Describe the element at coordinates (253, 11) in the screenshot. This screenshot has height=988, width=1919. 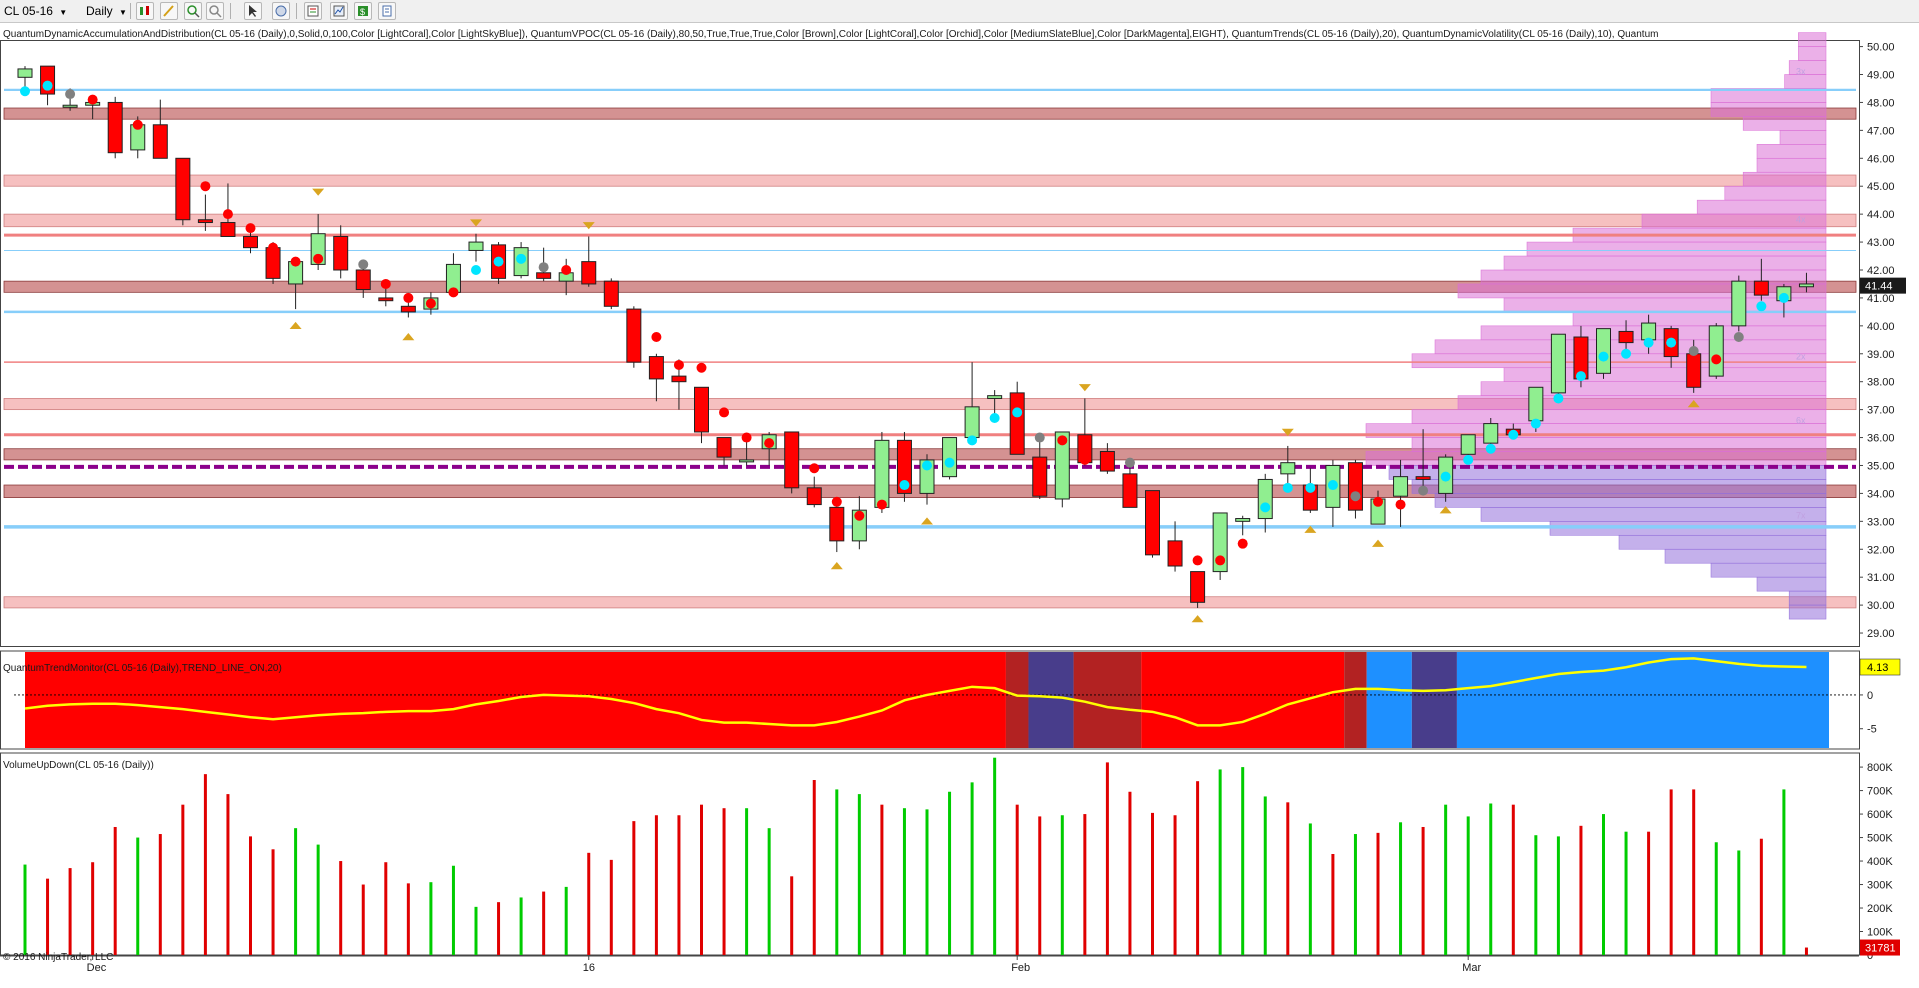
I see `select-cursor-icon` at that location.